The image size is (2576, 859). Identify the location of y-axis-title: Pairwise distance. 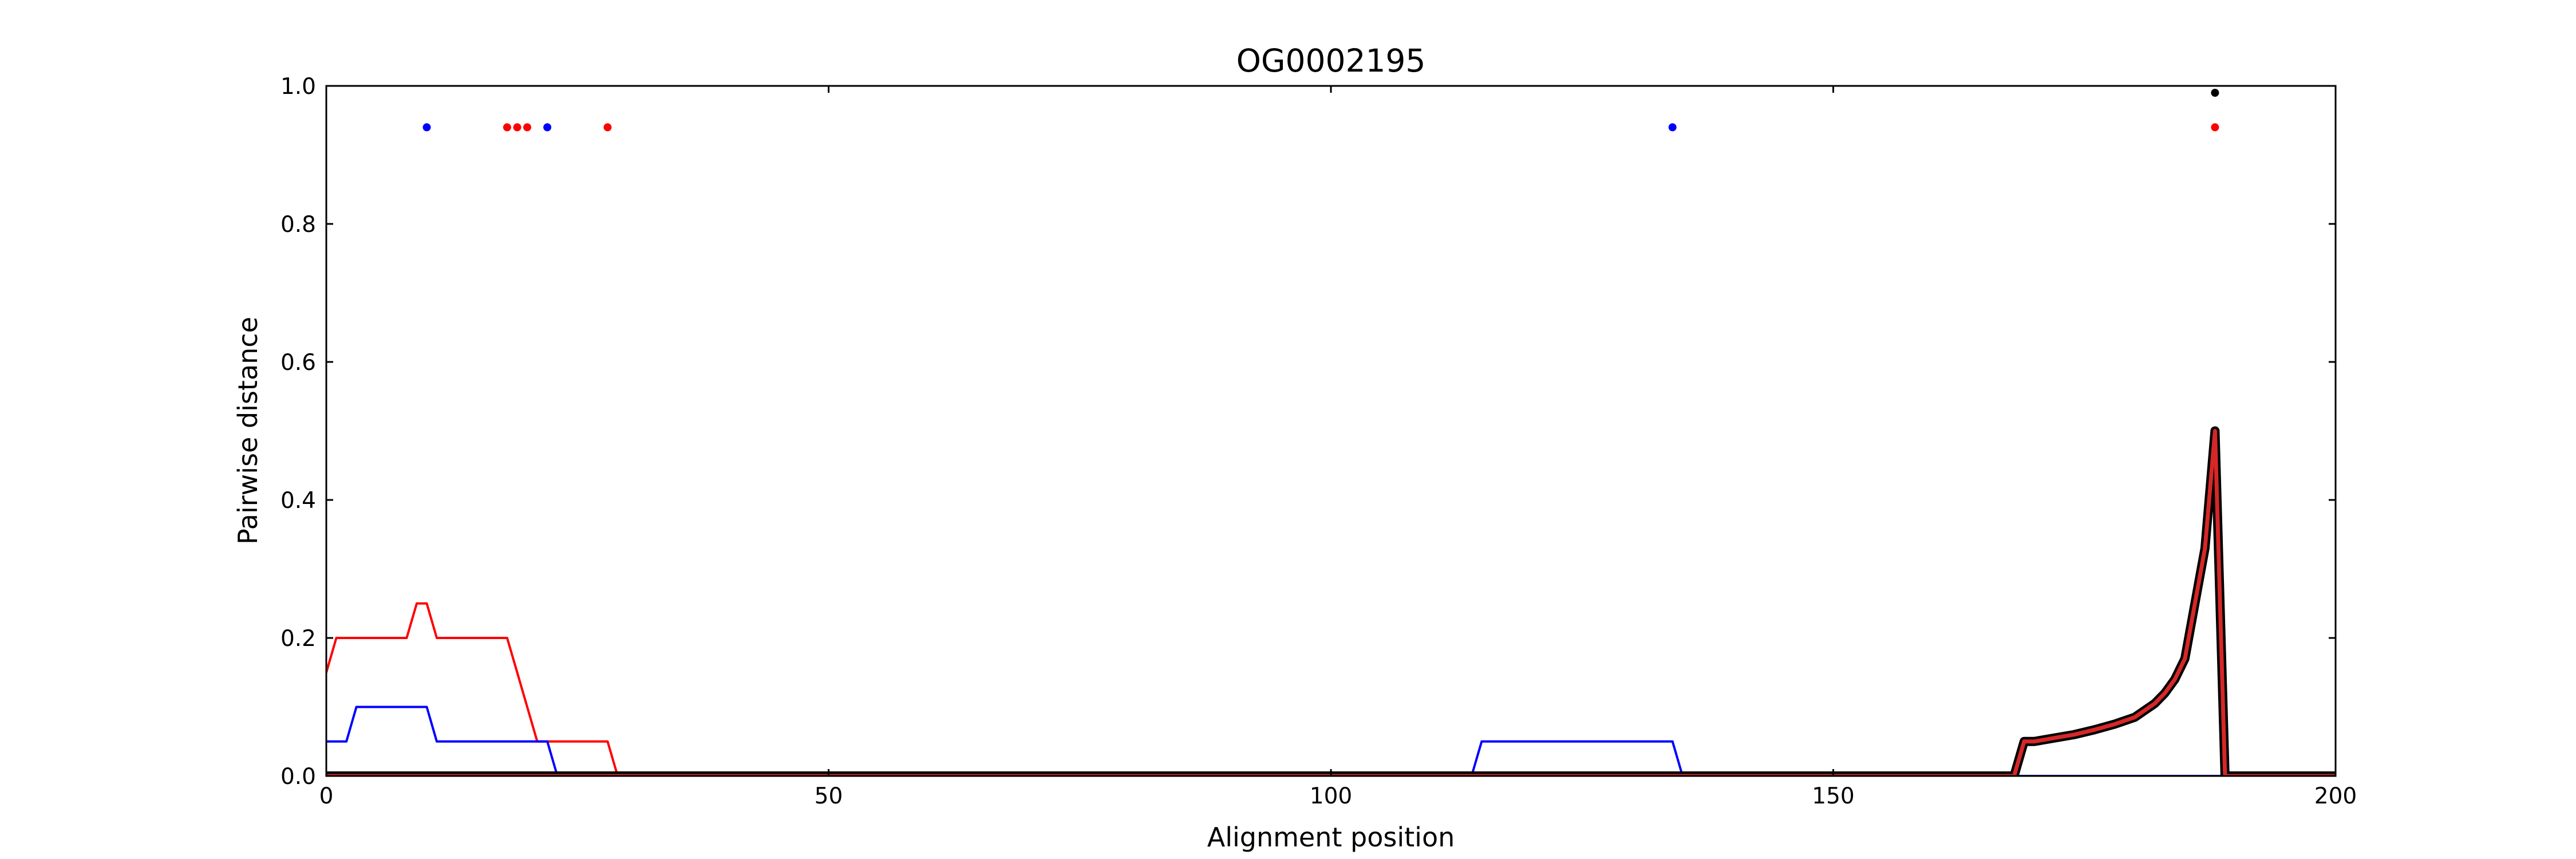
(247, 431).